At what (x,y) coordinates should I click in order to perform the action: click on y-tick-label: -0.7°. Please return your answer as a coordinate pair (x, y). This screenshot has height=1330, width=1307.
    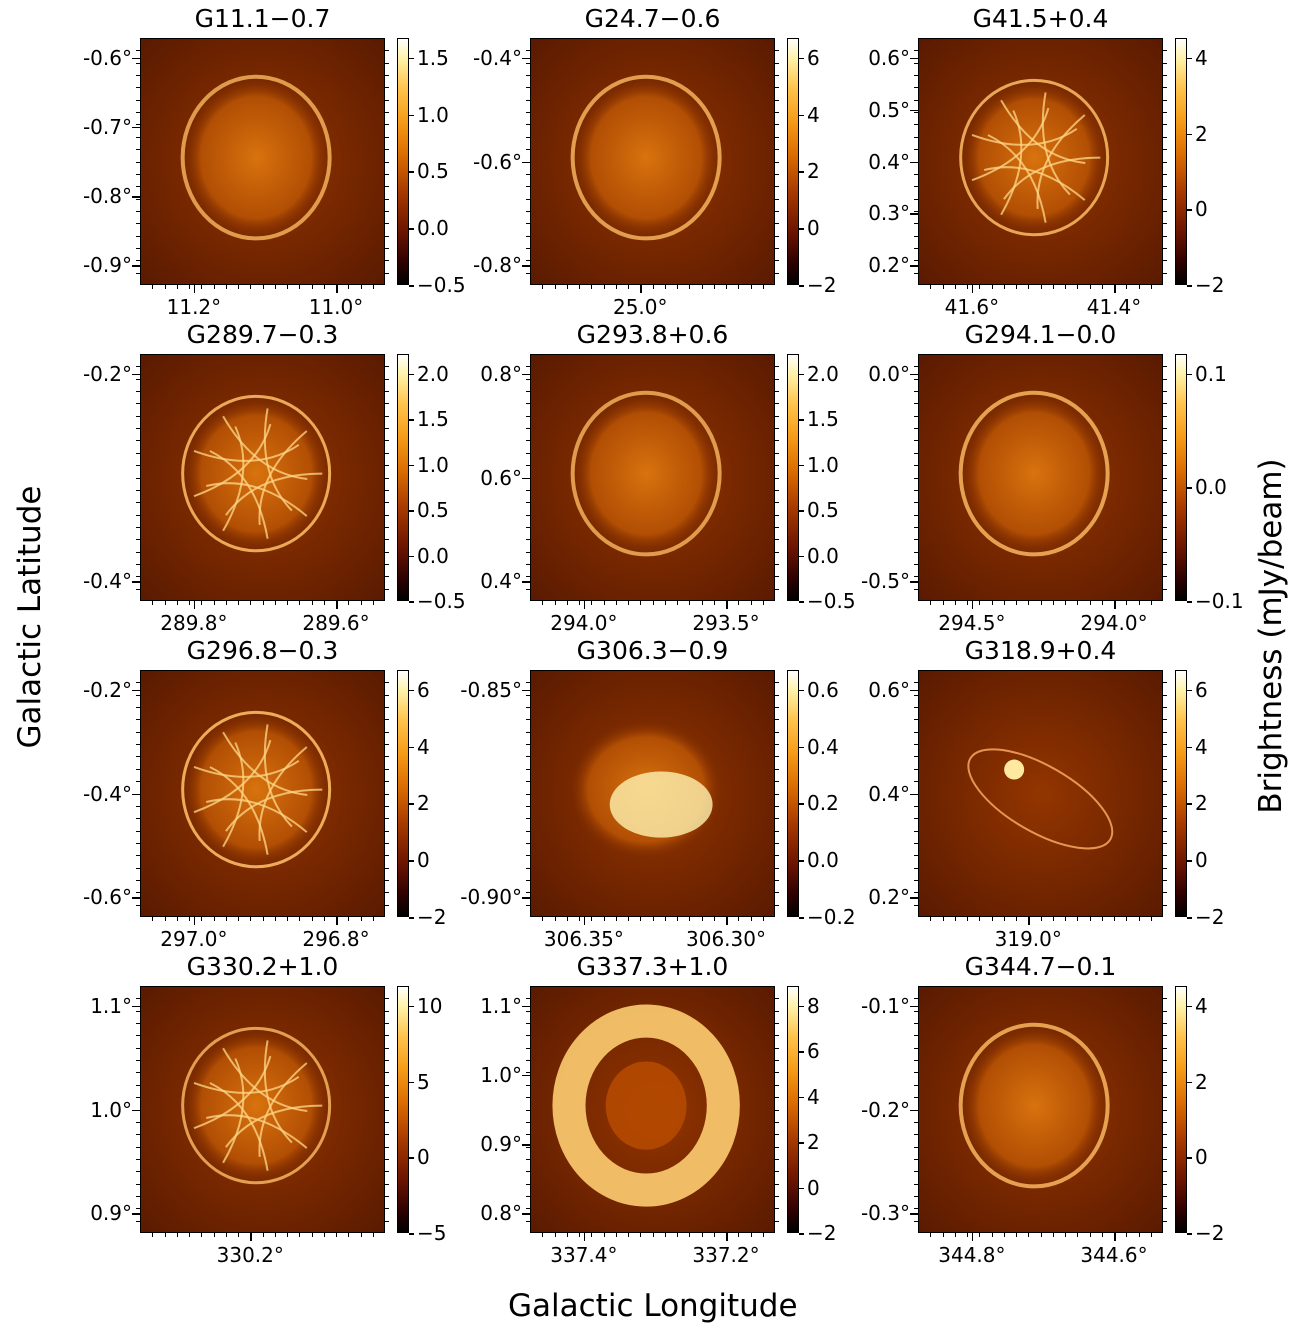
    Looking at the image, I should click on (107, 126).